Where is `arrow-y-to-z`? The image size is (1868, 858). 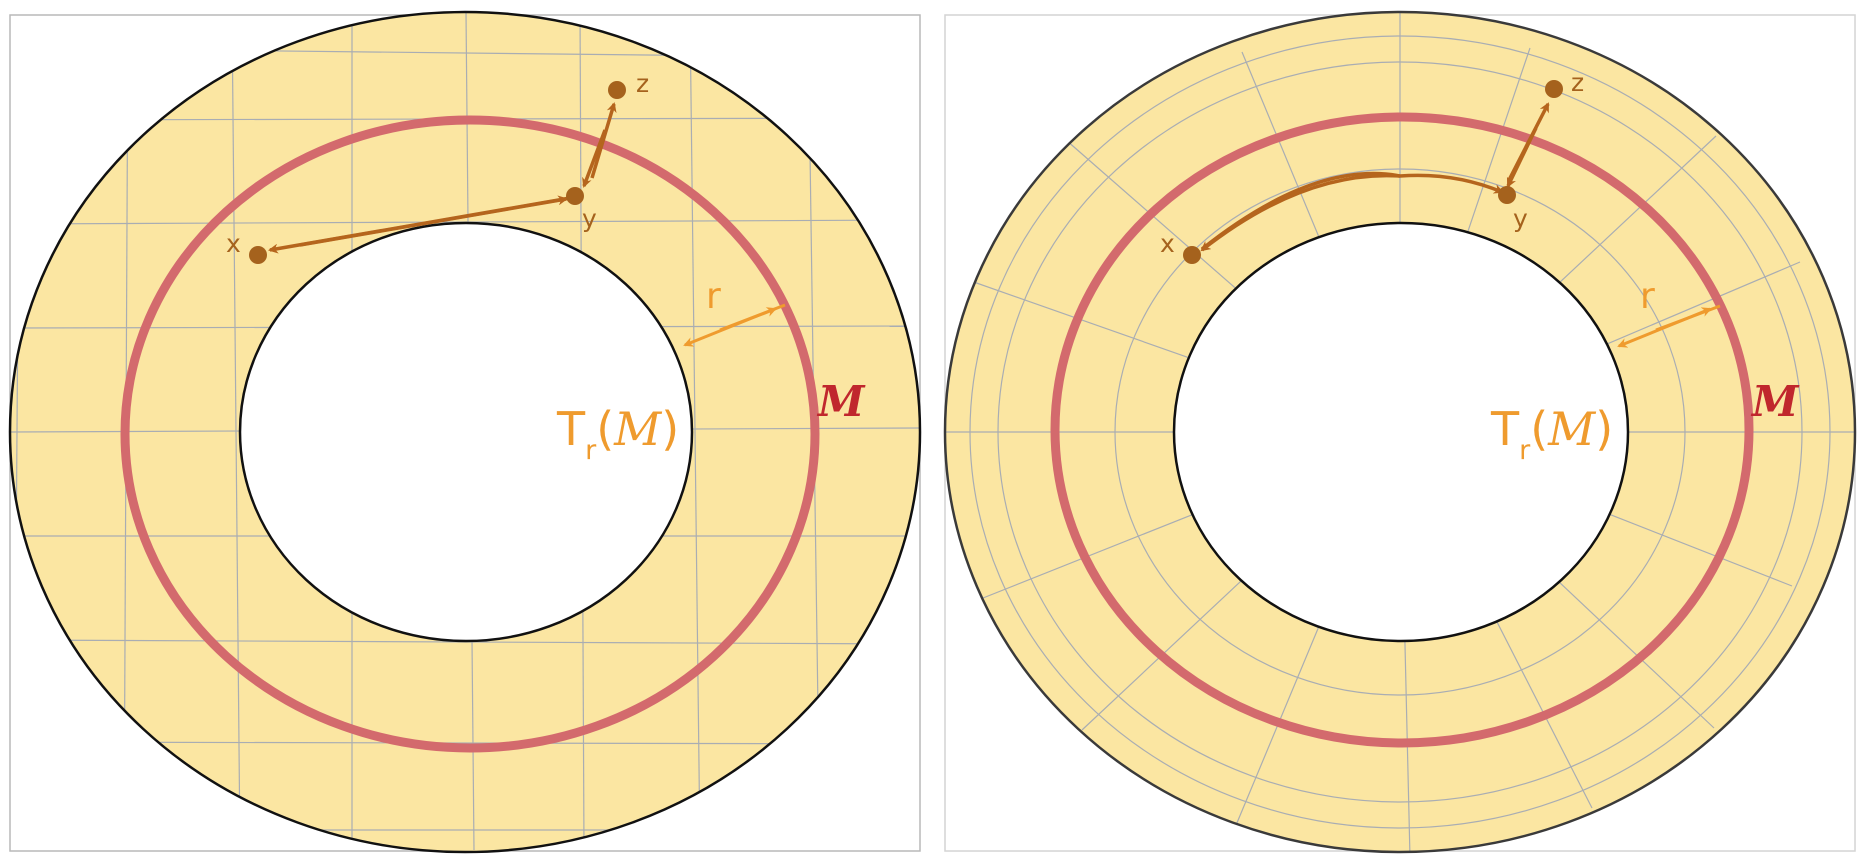 arrow-y-to-z is located at coordinates (603, 140).